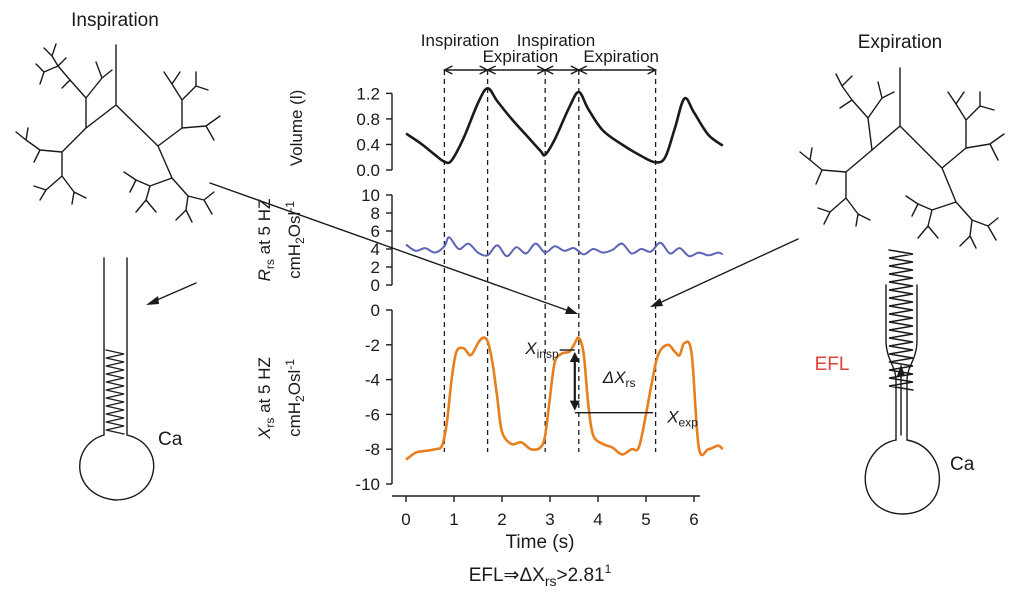 This screenshot has width=1024, height=593. I want to click on xrs-ytick-label: -4, so click(372, 380).